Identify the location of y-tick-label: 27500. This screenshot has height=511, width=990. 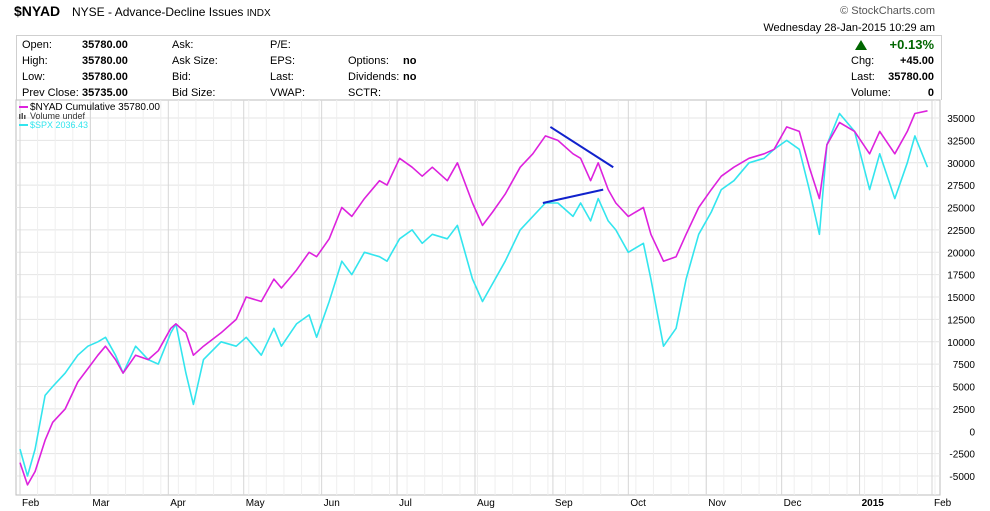
(961, 186).